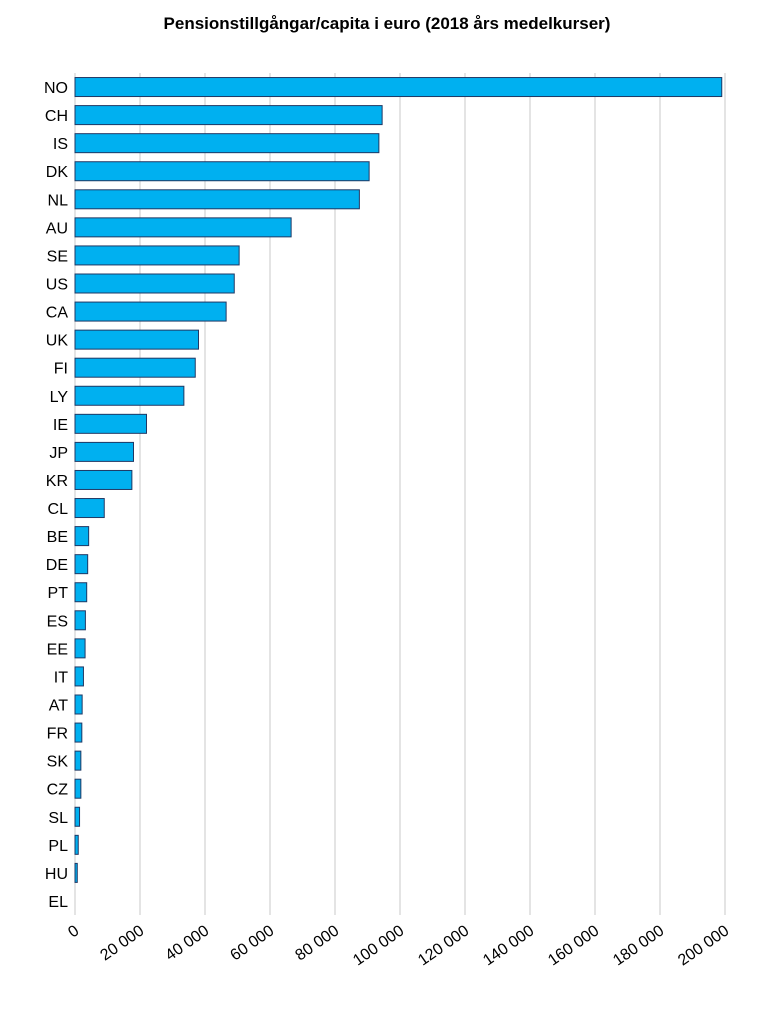  I want to click on bar-sl, so click(77, 816).